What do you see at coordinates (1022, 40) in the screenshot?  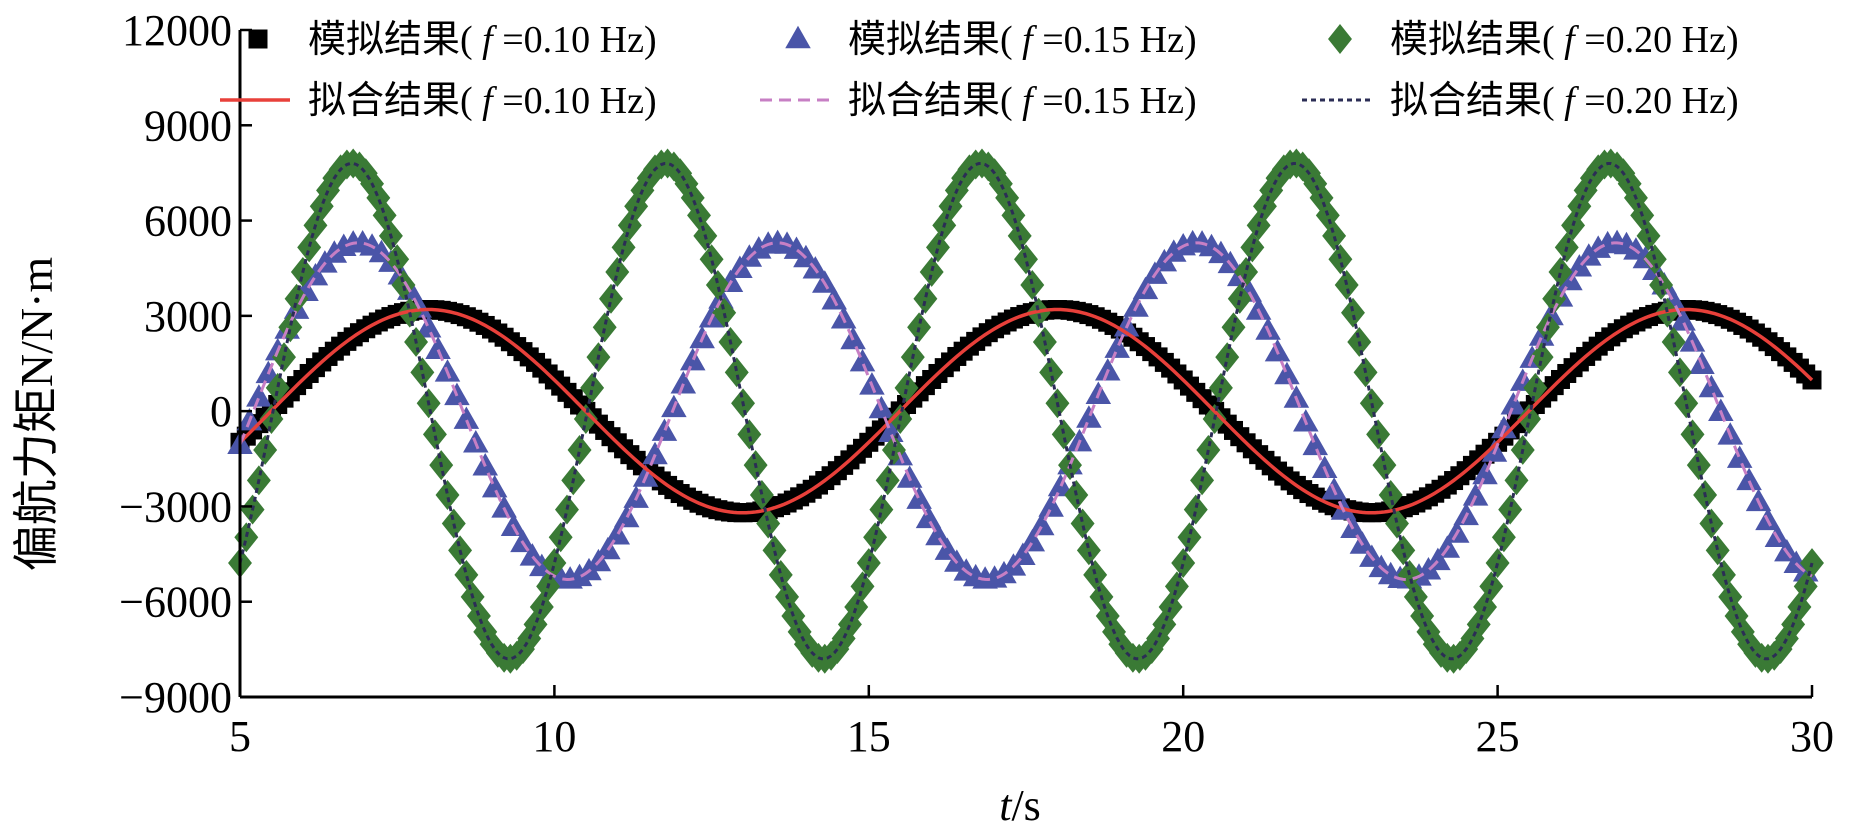 I see `legend-label: 模拟结果( f =0.15 Hz)` at bounding box center [1022, 40].